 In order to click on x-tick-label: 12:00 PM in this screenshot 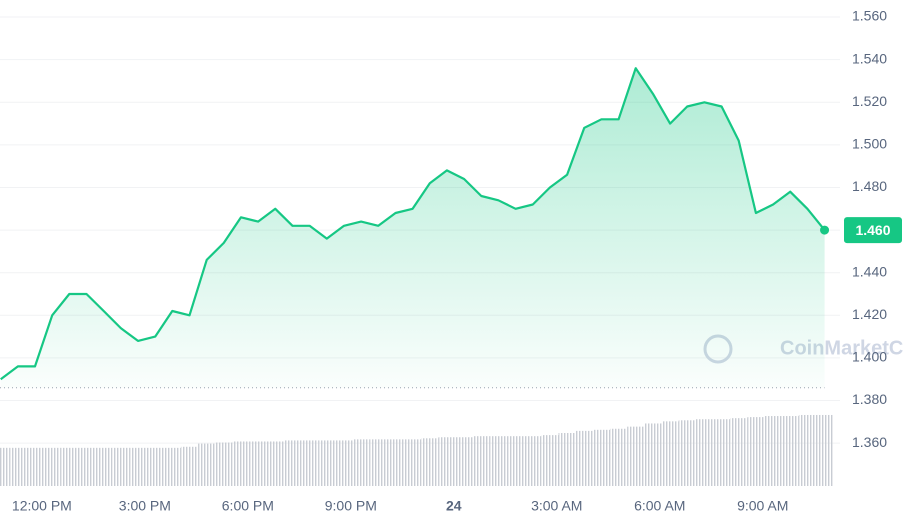, I will do `click(42, 506)`.